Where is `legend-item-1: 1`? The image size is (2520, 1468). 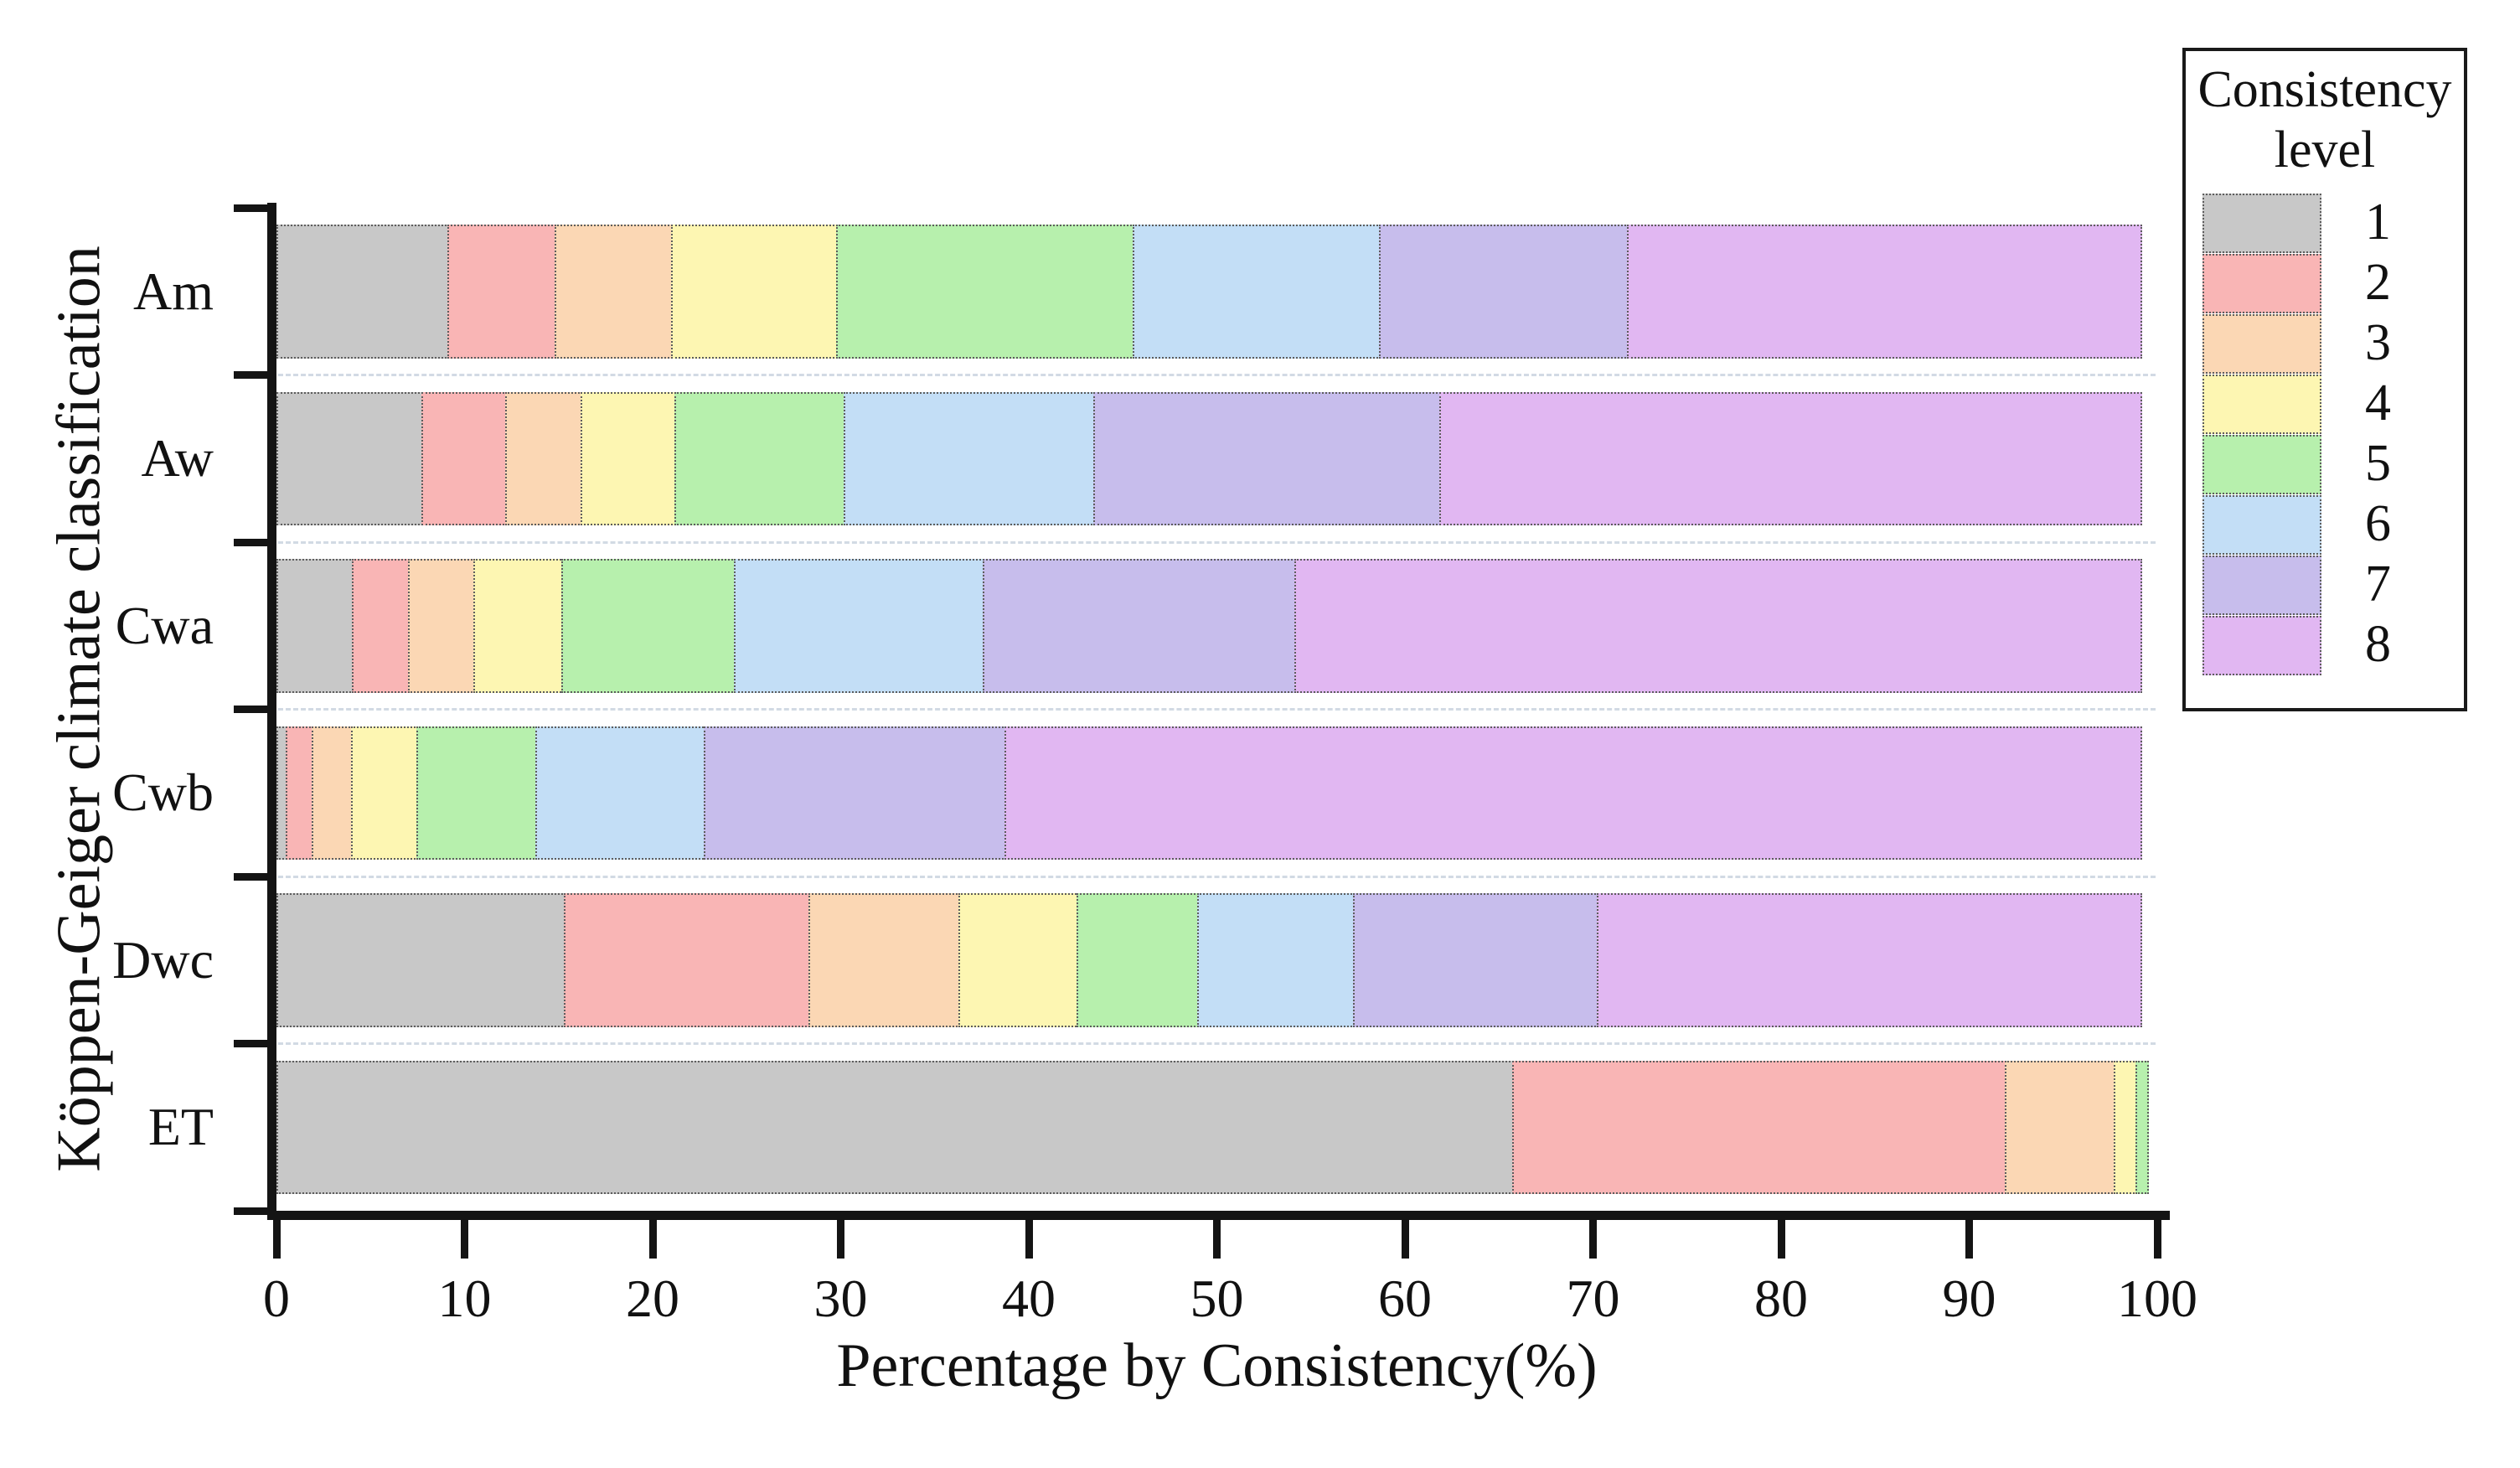
legend-item-1: 1 is located at coordinates (2325, 222).